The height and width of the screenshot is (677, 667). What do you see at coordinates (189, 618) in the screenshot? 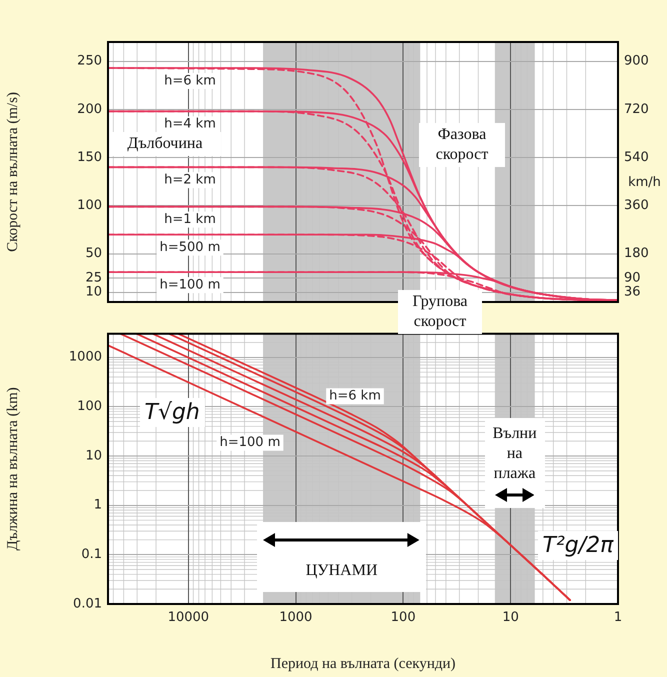
I see `x-tick-label: 10000` at bounding box center [189, 618].